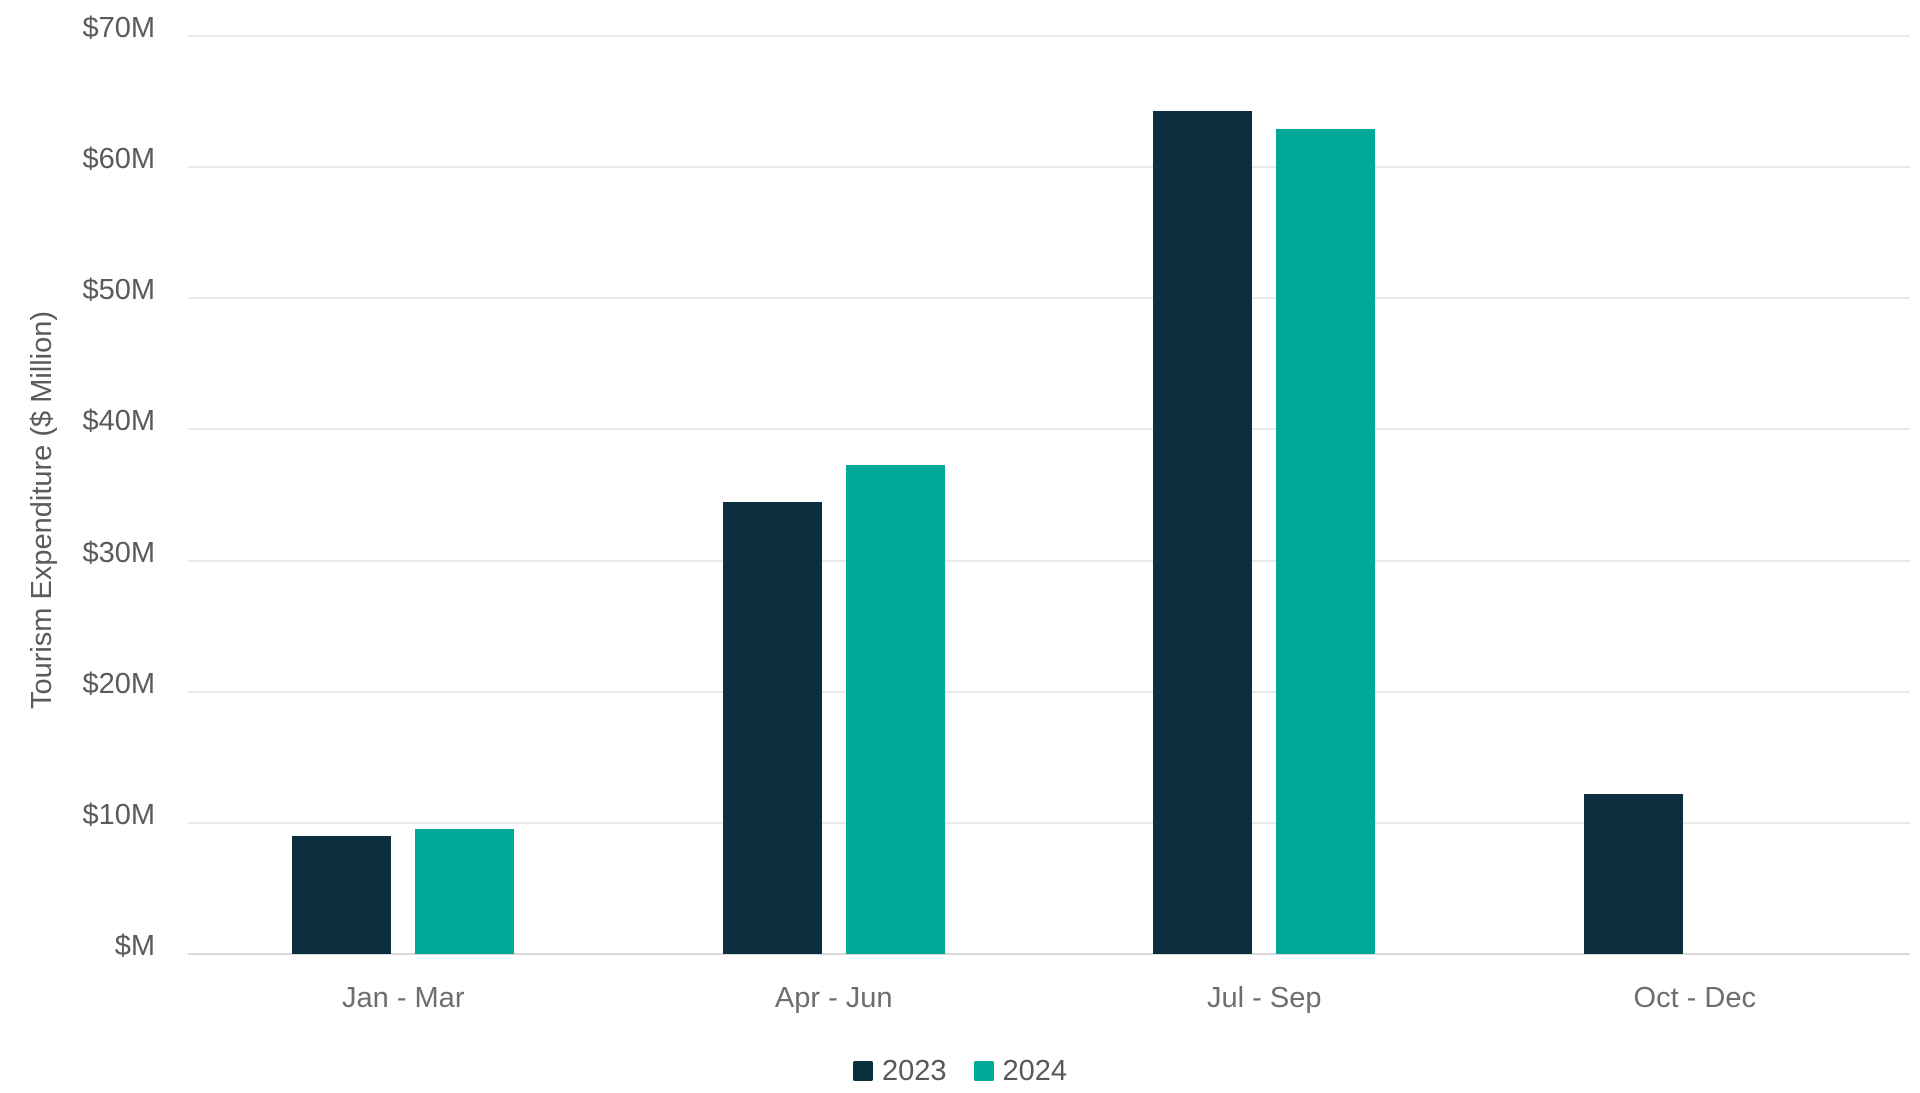 This screenshot has height=1093, width=1920. I want to click on ytick-label-20m: $20M, so click(118, 683).